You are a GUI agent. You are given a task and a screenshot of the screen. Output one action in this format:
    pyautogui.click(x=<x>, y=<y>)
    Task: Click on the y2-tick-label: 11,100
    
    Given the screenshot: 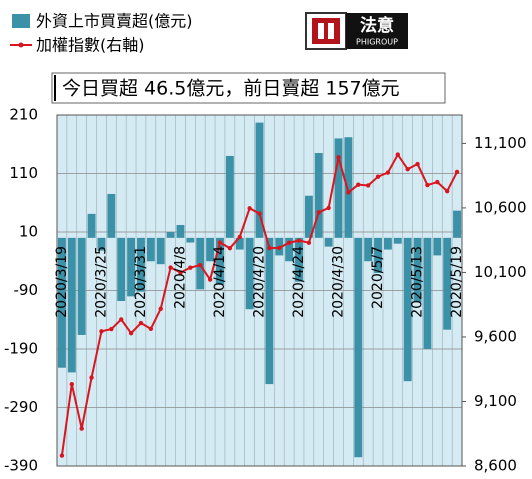 What is the action you would take?
    pyautogui.click(x=500, y=143)
    